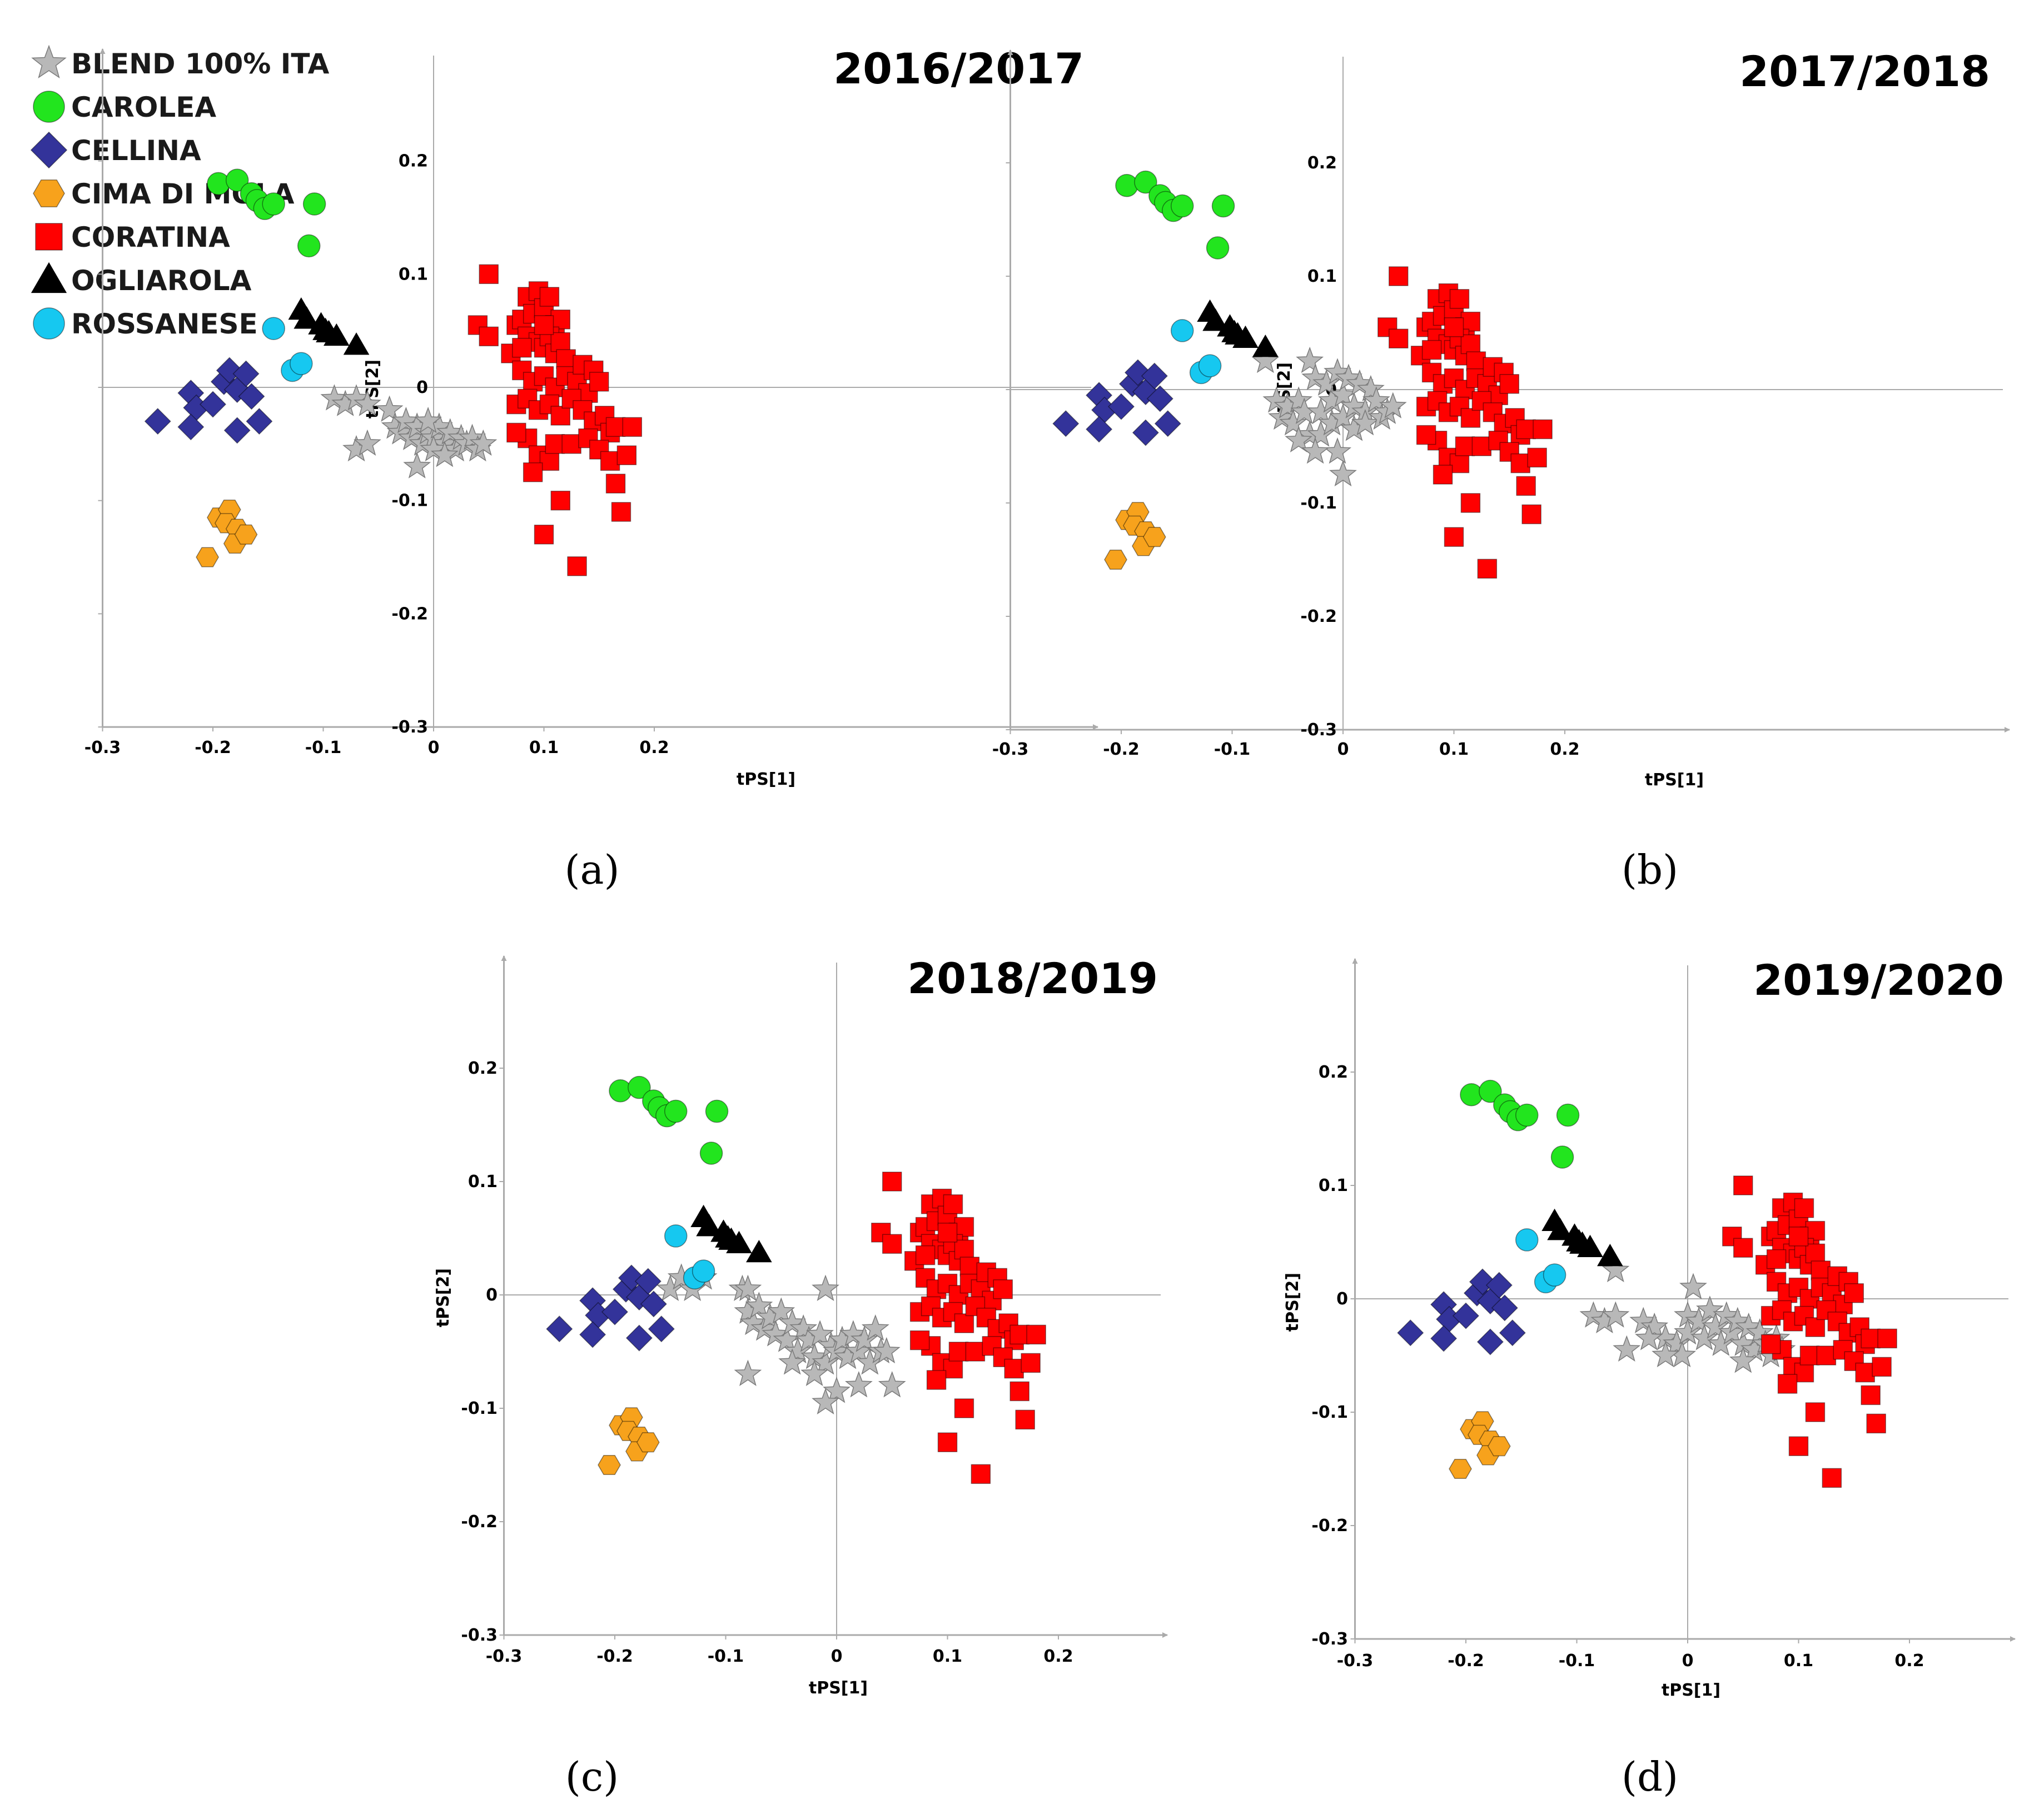  What do you see at coordinates (1121, 749) in the screenshot?
I see `x-tick-label: -0.2` at bounding box center [1121, 749].